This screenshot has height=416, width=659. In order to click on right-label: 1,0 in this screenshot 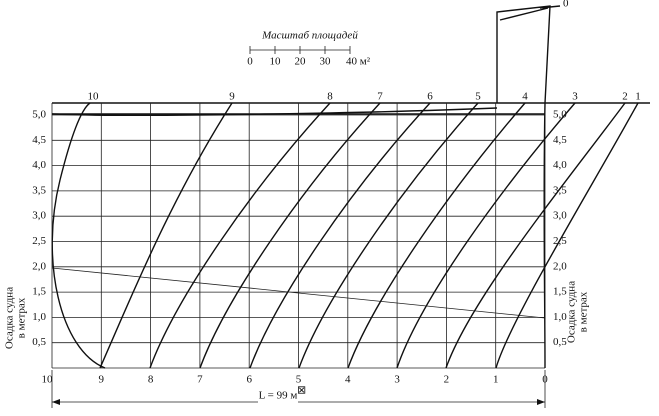, I will do `click(560, 317)`.